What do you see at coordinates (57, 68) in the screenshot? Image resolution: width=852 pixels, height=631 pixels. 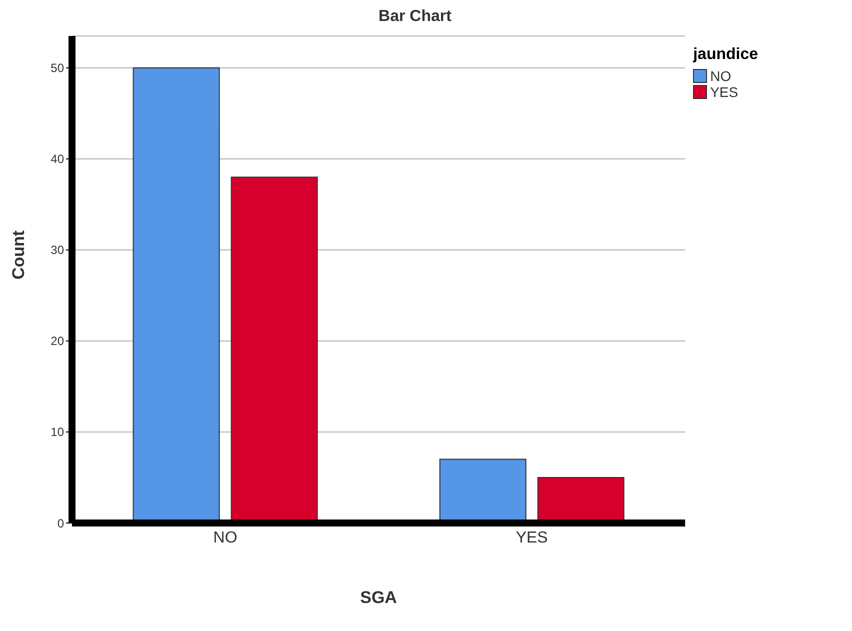 I see `y-tick-label: 50` at bounding box center [57, 68].